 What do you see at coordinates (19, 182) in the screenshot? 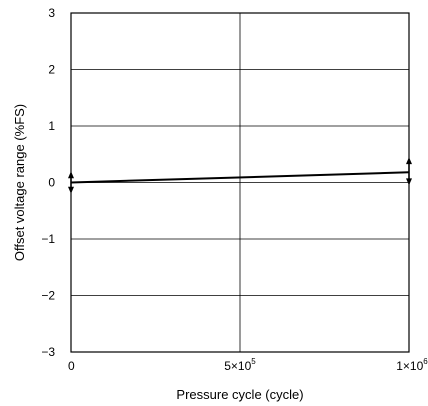
I see `y-axis-label: Offset voltage range (%FS)` at bounding box center [19, 182].